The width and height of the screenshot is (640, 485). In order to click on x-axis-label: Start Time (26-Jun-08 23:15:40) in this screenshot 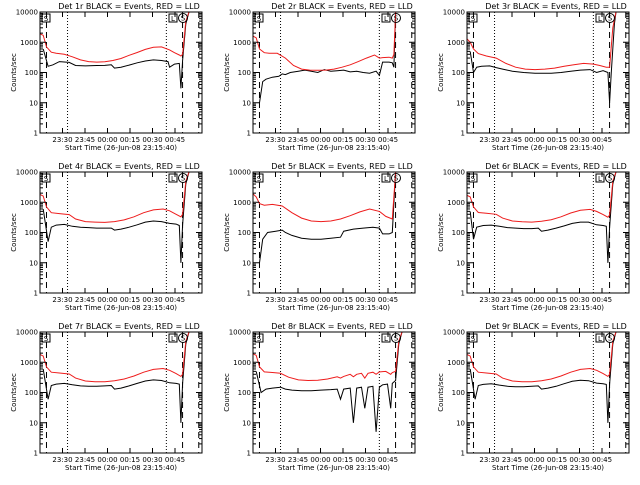, I will do `click(548, 308)`.